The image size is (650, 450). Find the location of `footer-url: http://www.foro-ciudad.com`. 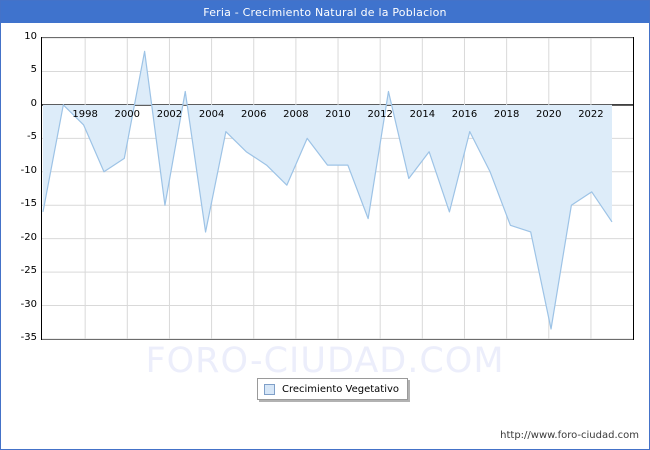

footer-url: http://www.foro-ciudad.com is located at coordinates (569, 435).